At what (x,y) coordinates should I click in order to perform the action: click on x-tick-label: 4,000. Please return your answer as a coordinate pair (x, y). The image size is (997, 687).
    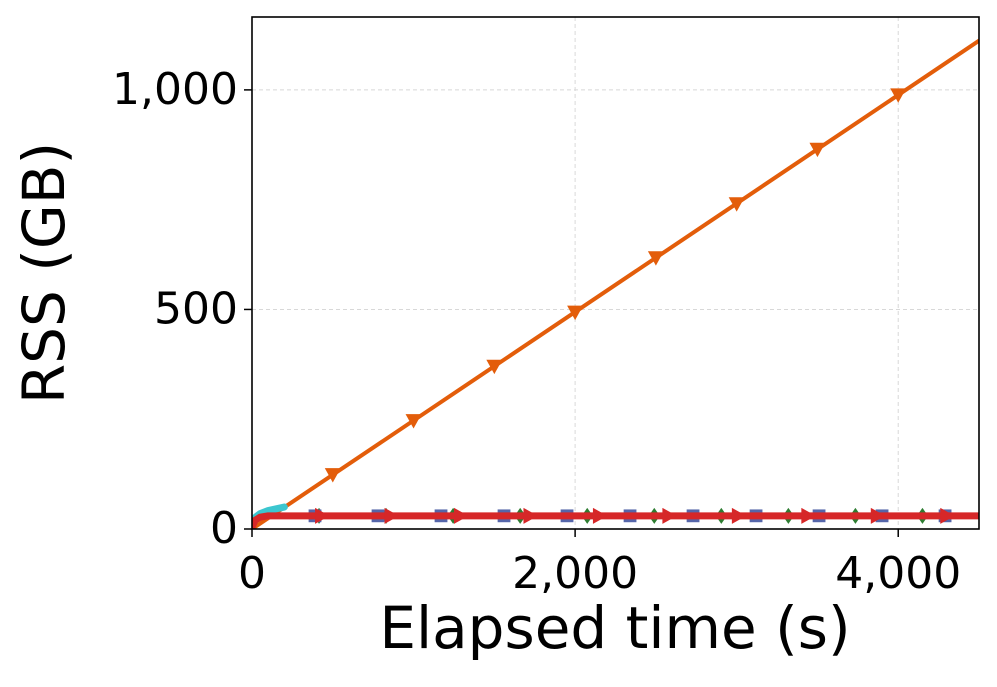
    Looking at the image, I should click on (898, 573).